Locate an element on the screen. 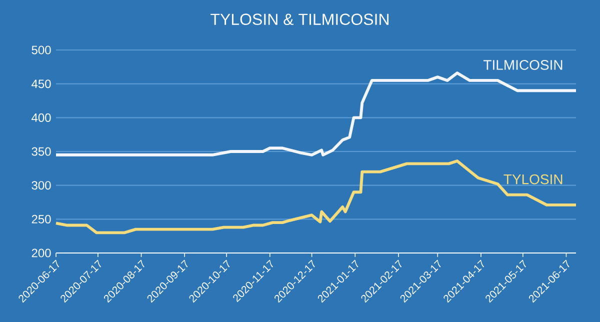 The width and height of the screenshot is (600, 322). y-tick-label: 300 is located at coordinates (41, 185).